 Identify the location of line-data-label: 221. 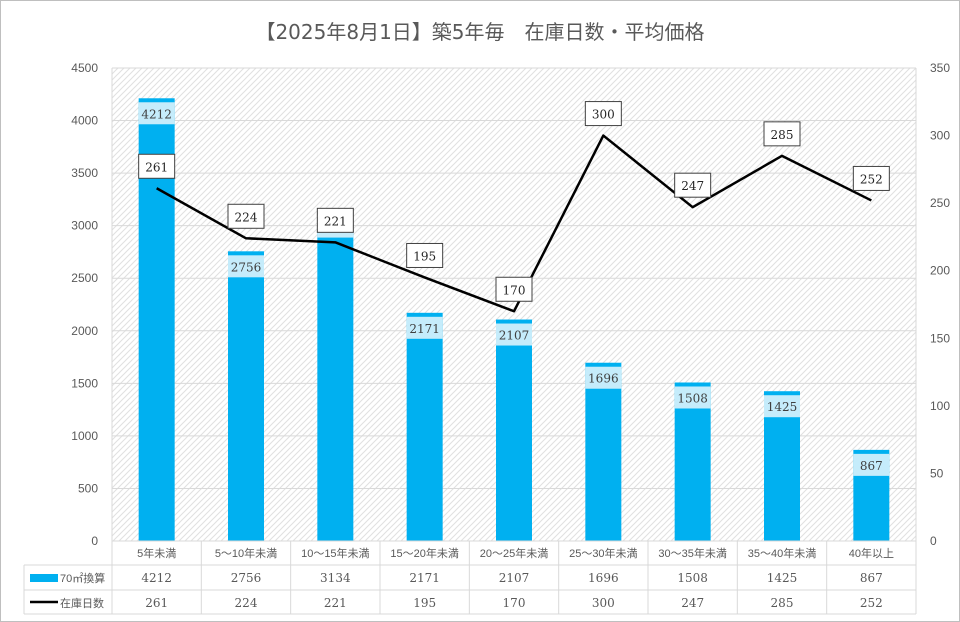
(335, 221).